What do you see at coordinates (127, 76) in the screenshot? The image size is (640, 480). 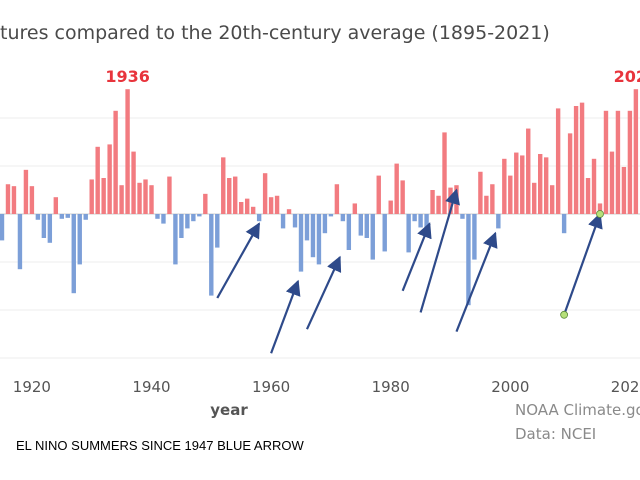 I see `peak-label-1936: 1936` at bounding box center [127, 76].